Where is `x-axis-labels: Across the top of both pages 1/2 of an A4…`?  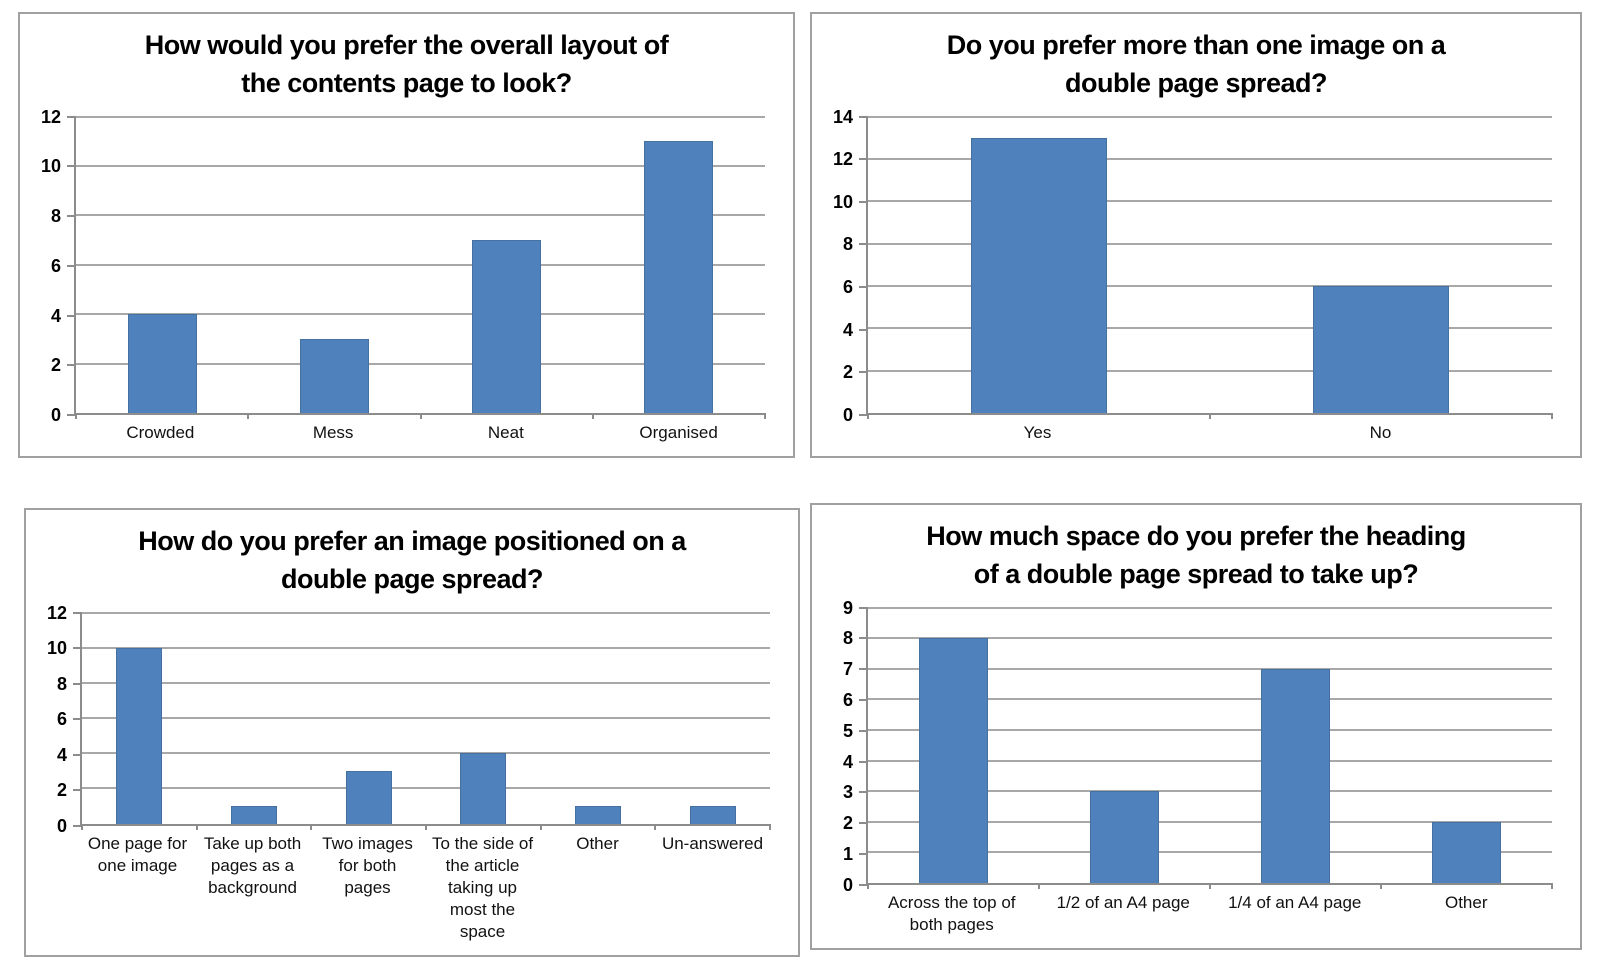 x-axis-labels: Across the top of both pages 1/2 of an A4… is located at coordinates (1209, 910).